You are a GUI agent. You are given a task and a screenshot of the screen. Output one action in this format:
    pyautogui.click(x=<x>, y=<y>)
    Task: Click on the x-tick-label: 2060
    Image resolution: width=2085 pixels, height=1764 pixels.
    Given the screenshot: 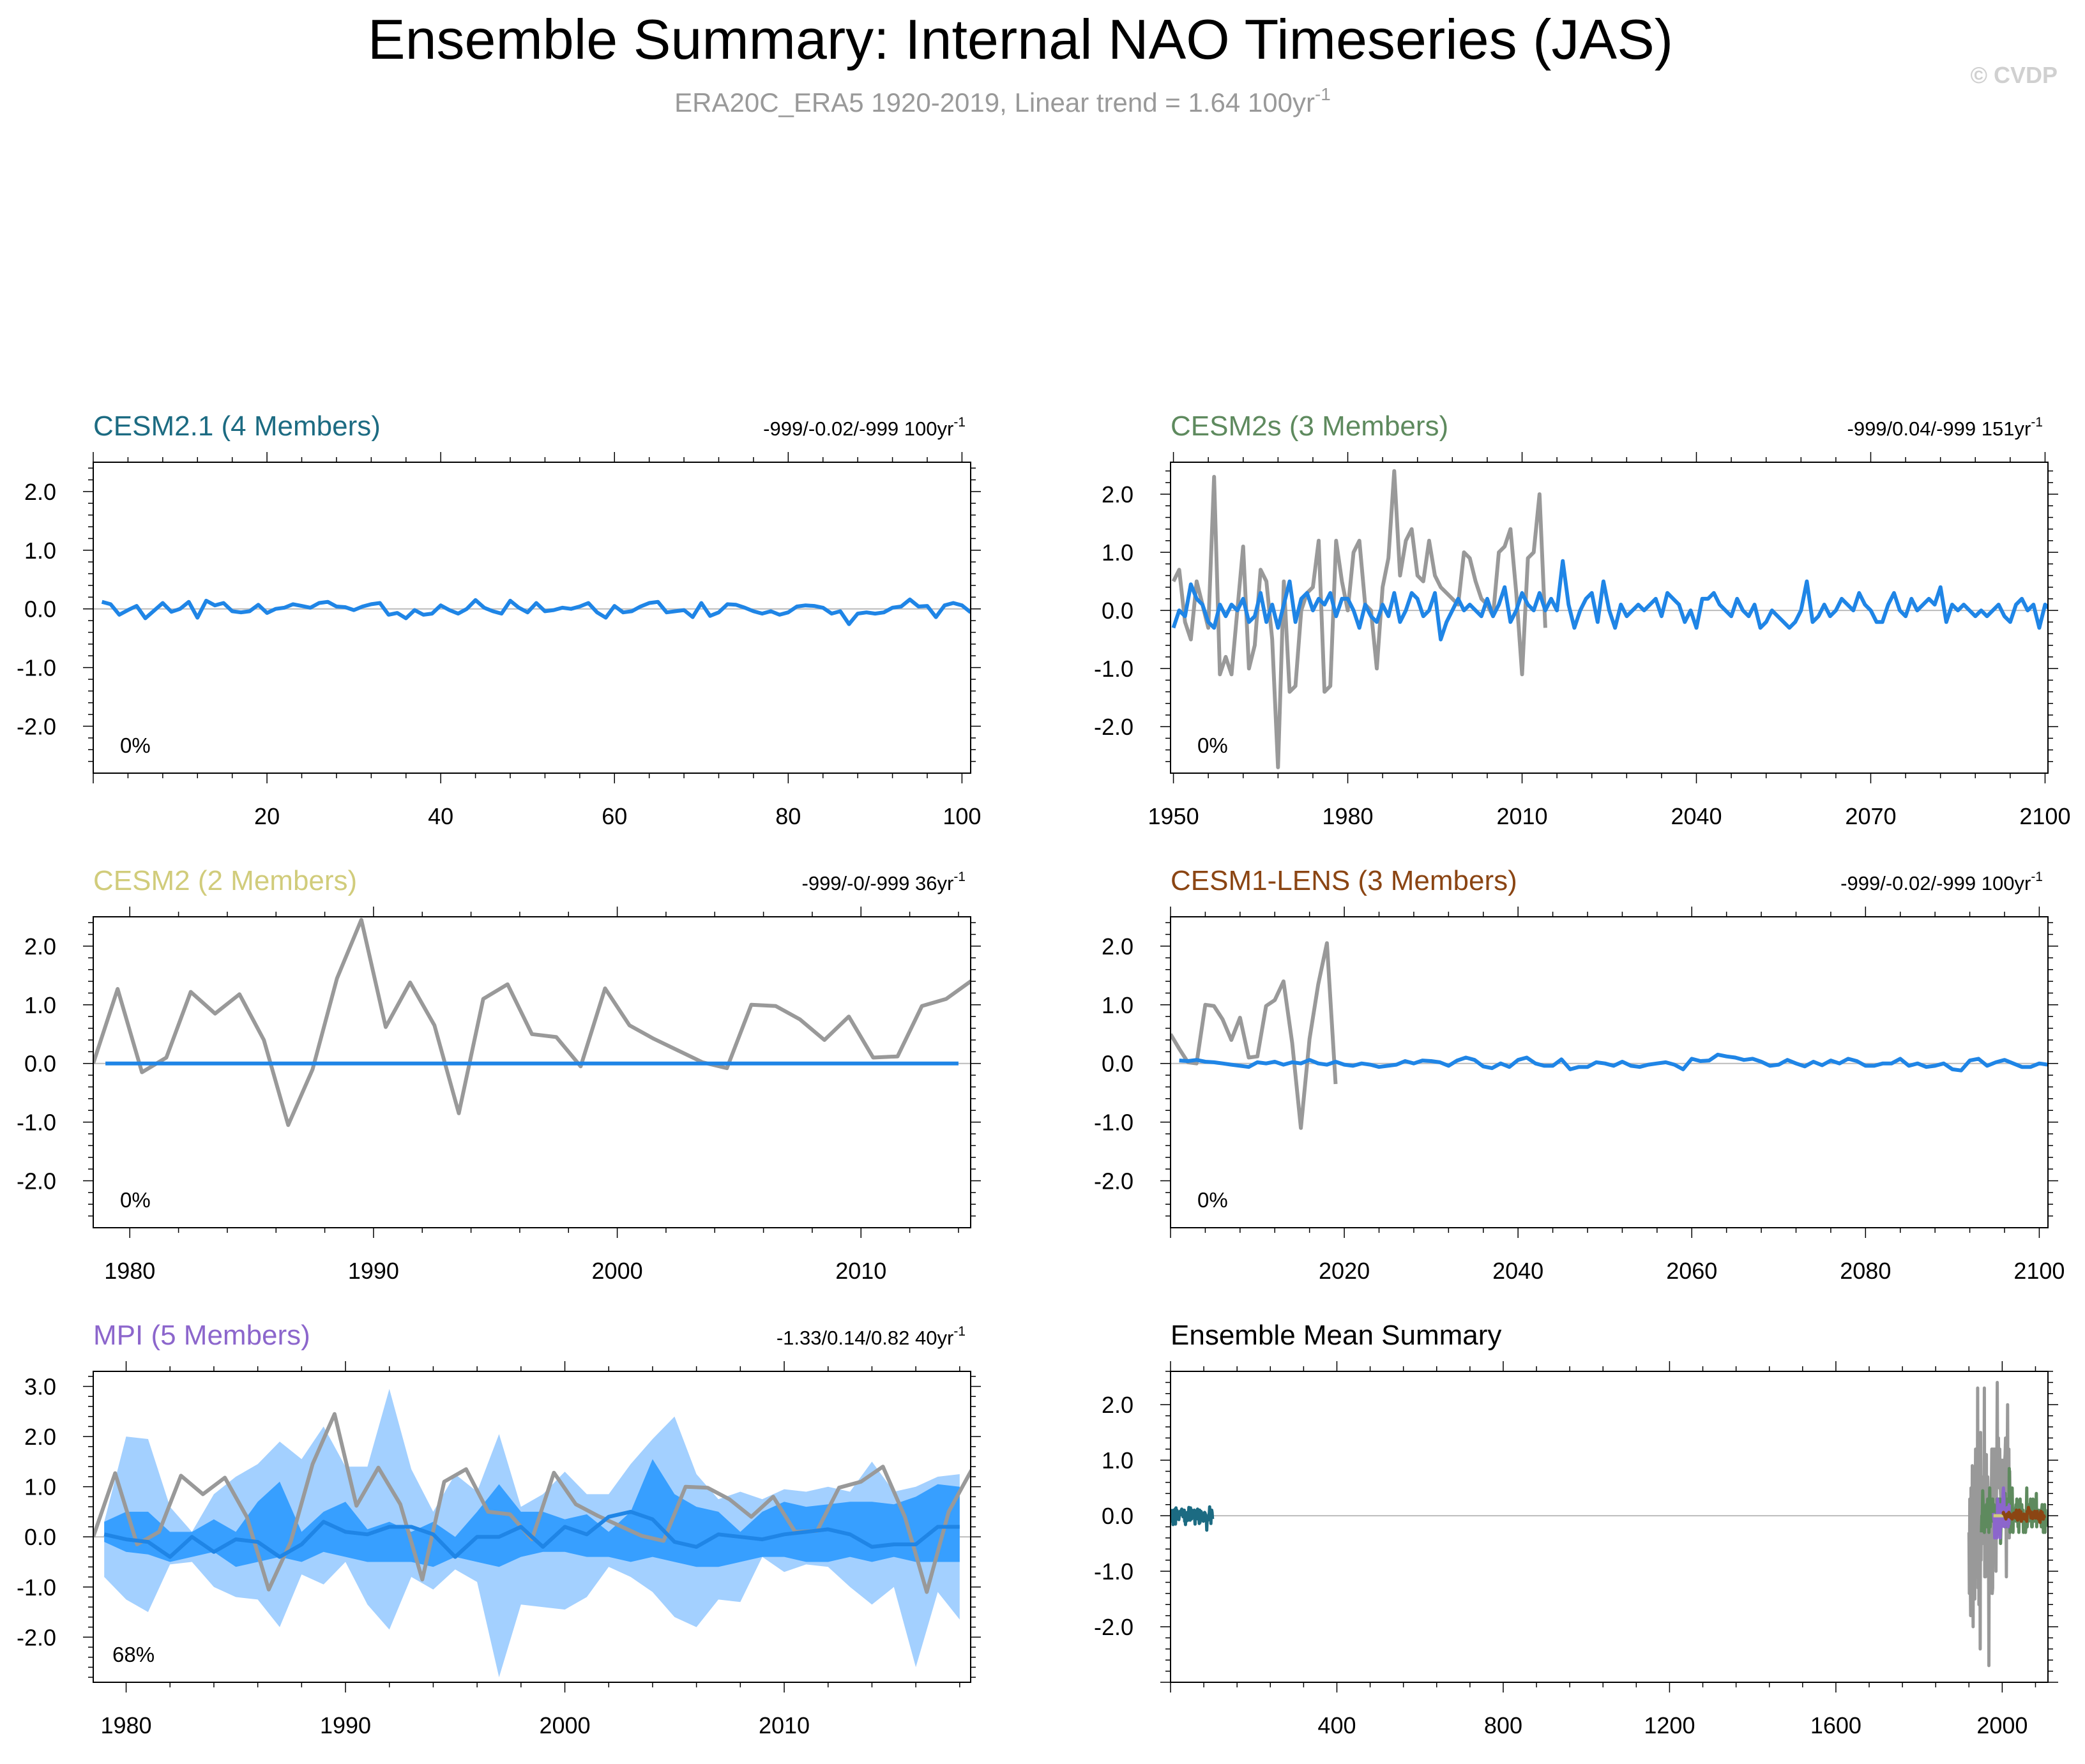 What is the action you would take?
    pyautogui.click(x=1691, y=1271)
    